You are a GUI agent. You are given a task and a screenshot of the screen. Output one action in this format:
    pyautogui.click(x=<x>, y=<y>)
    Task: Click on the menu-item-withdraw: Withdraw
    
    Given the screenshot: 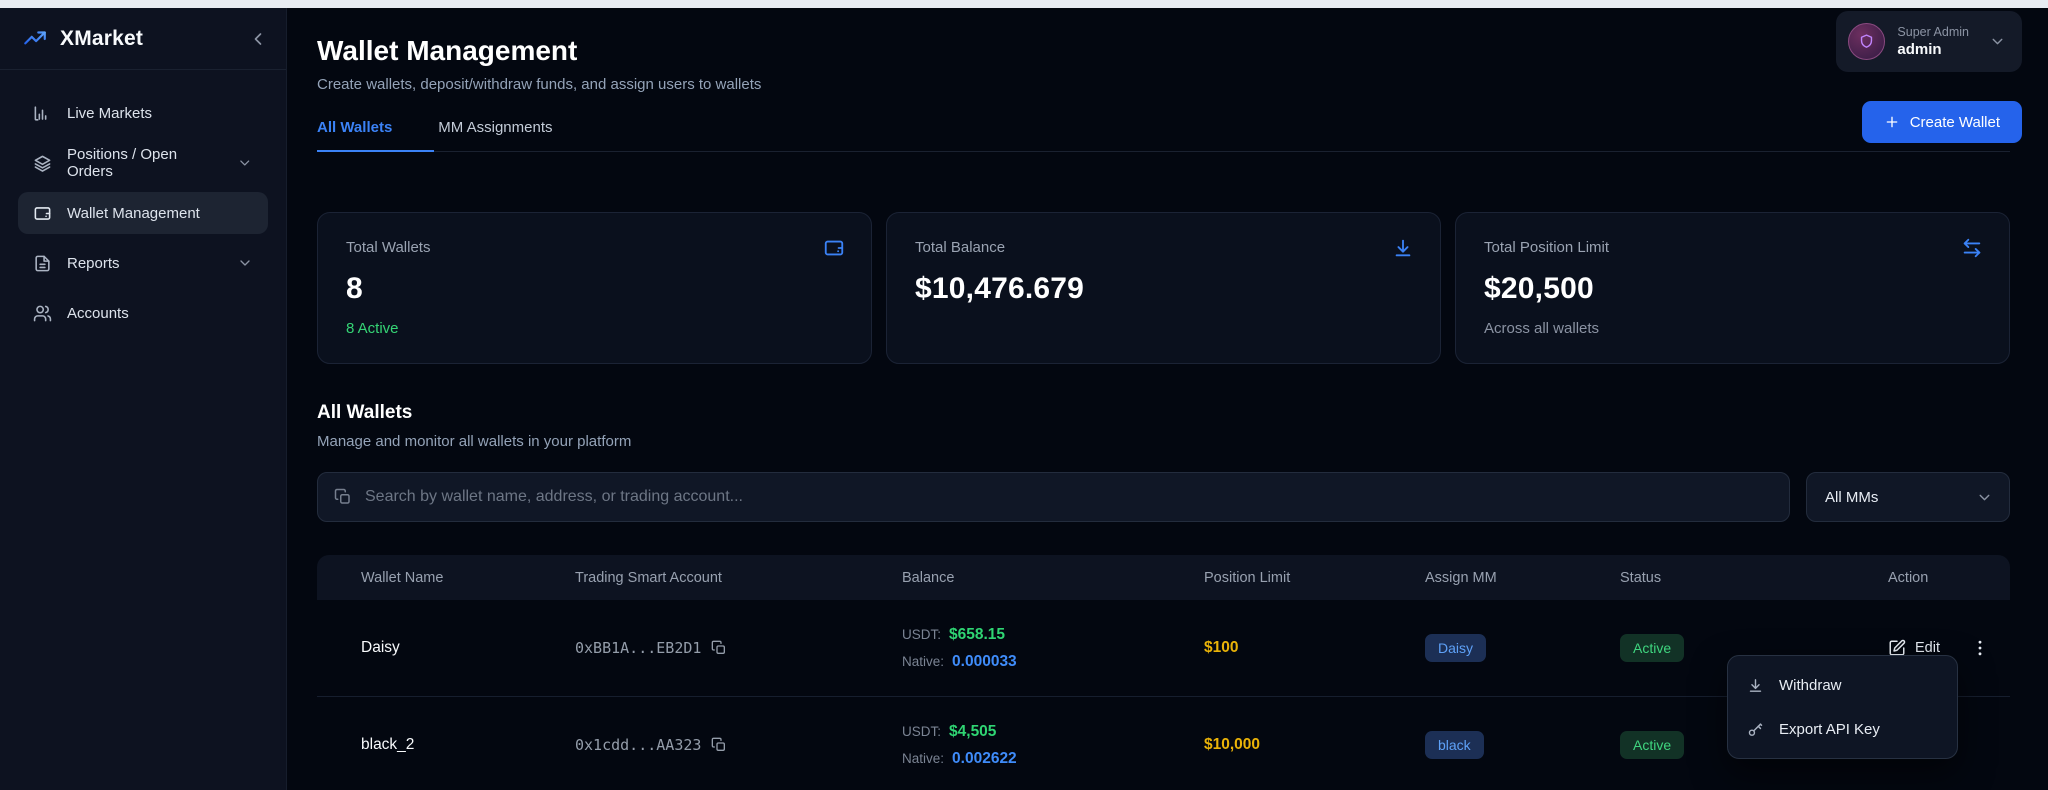 What is the action you would take?
    pyautogui.click(x=1842, y=685)
    